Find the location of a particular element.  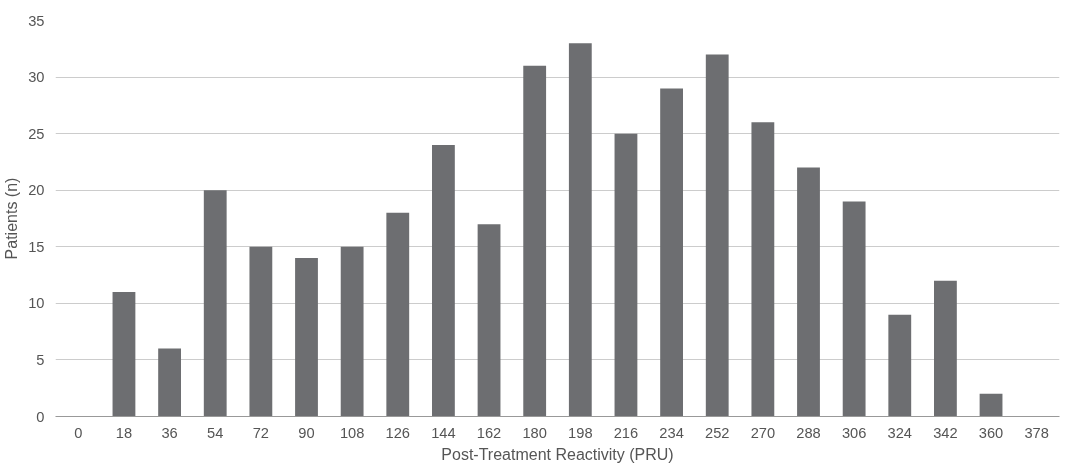

x-tick-label: 360 is located at coordinates (991, 432).